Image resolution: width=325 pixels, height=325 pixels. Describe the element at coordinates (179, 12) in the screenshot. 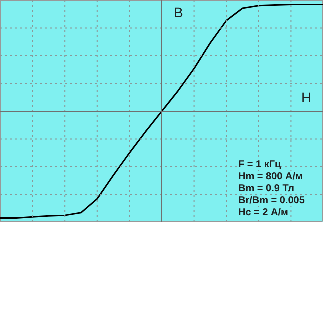

I see `y-axis-title: B` at that location.